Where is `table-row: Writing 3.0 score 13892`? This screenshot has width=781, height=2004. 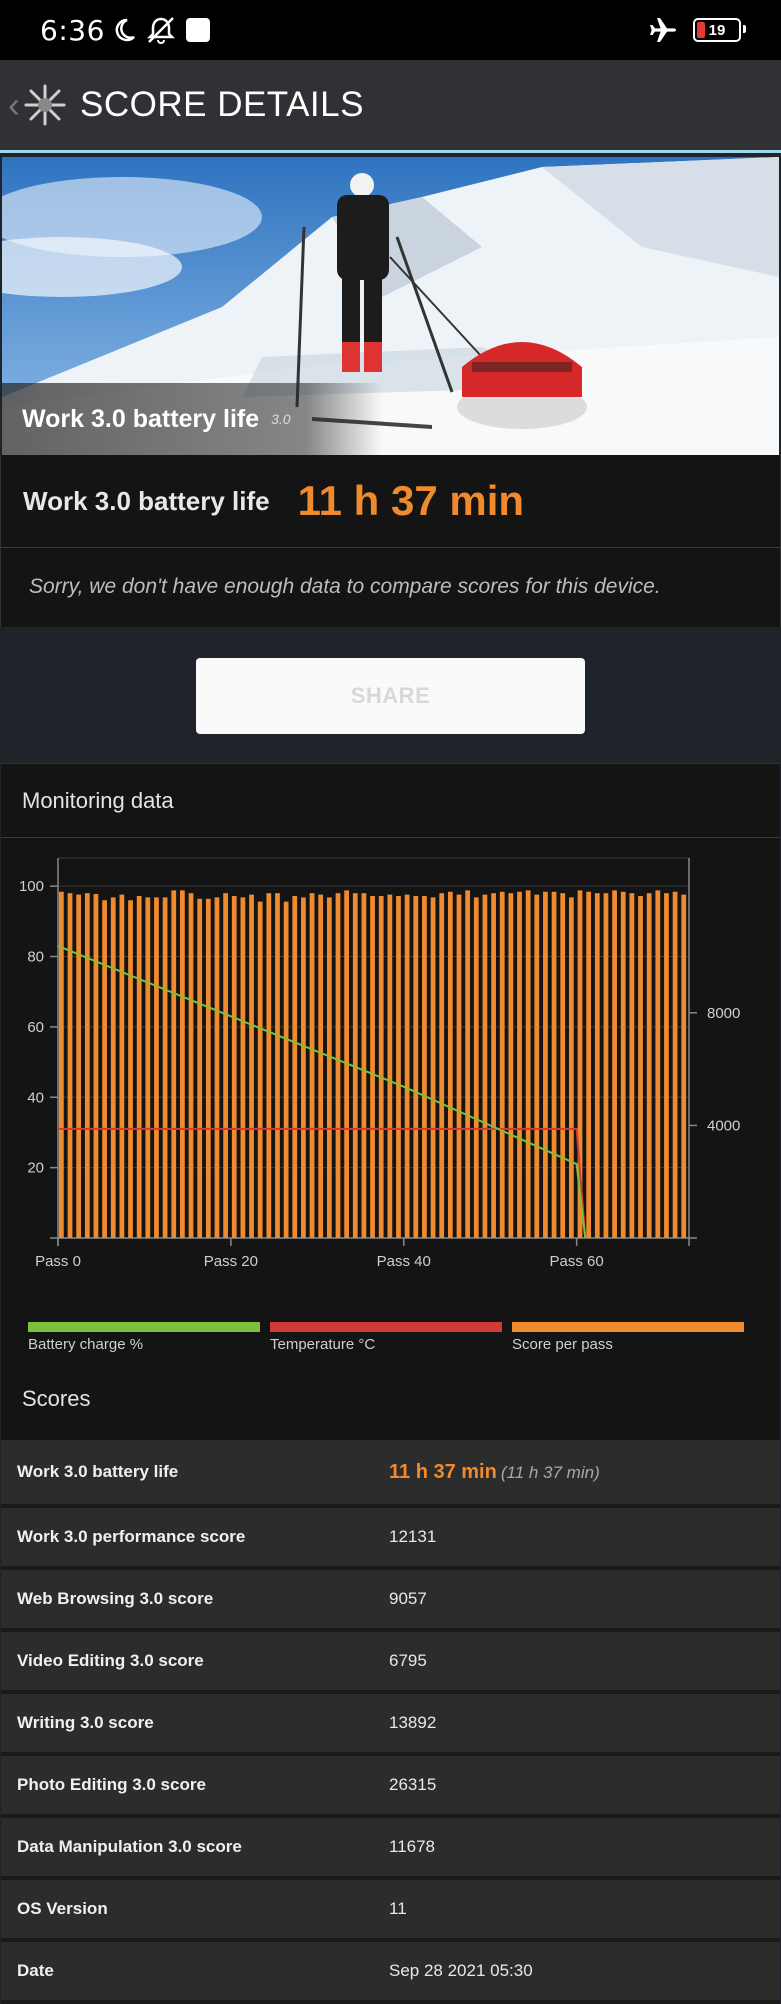
table-row: Writing 3.0 score 13892 is located at coordinates (390, 1725).